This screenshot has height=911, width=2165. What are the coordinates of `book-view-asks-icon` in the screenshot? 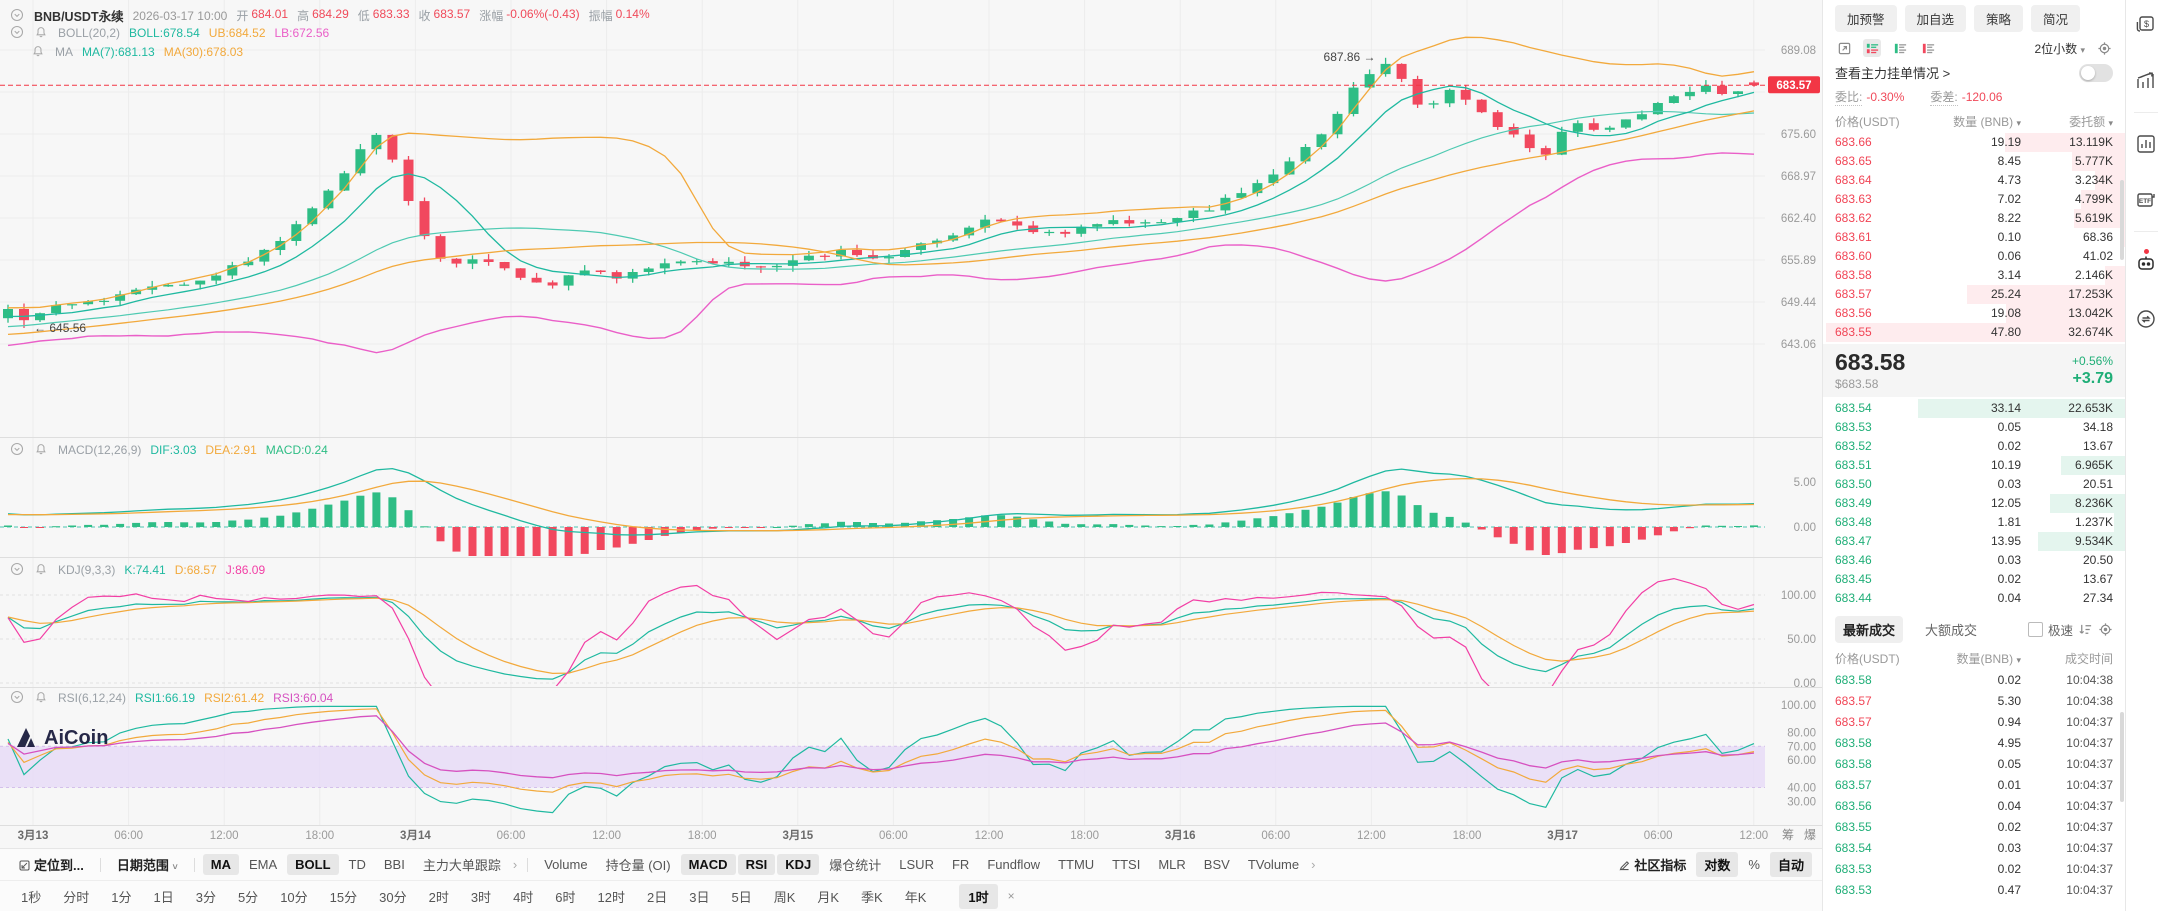 It's located at (1928, 48).